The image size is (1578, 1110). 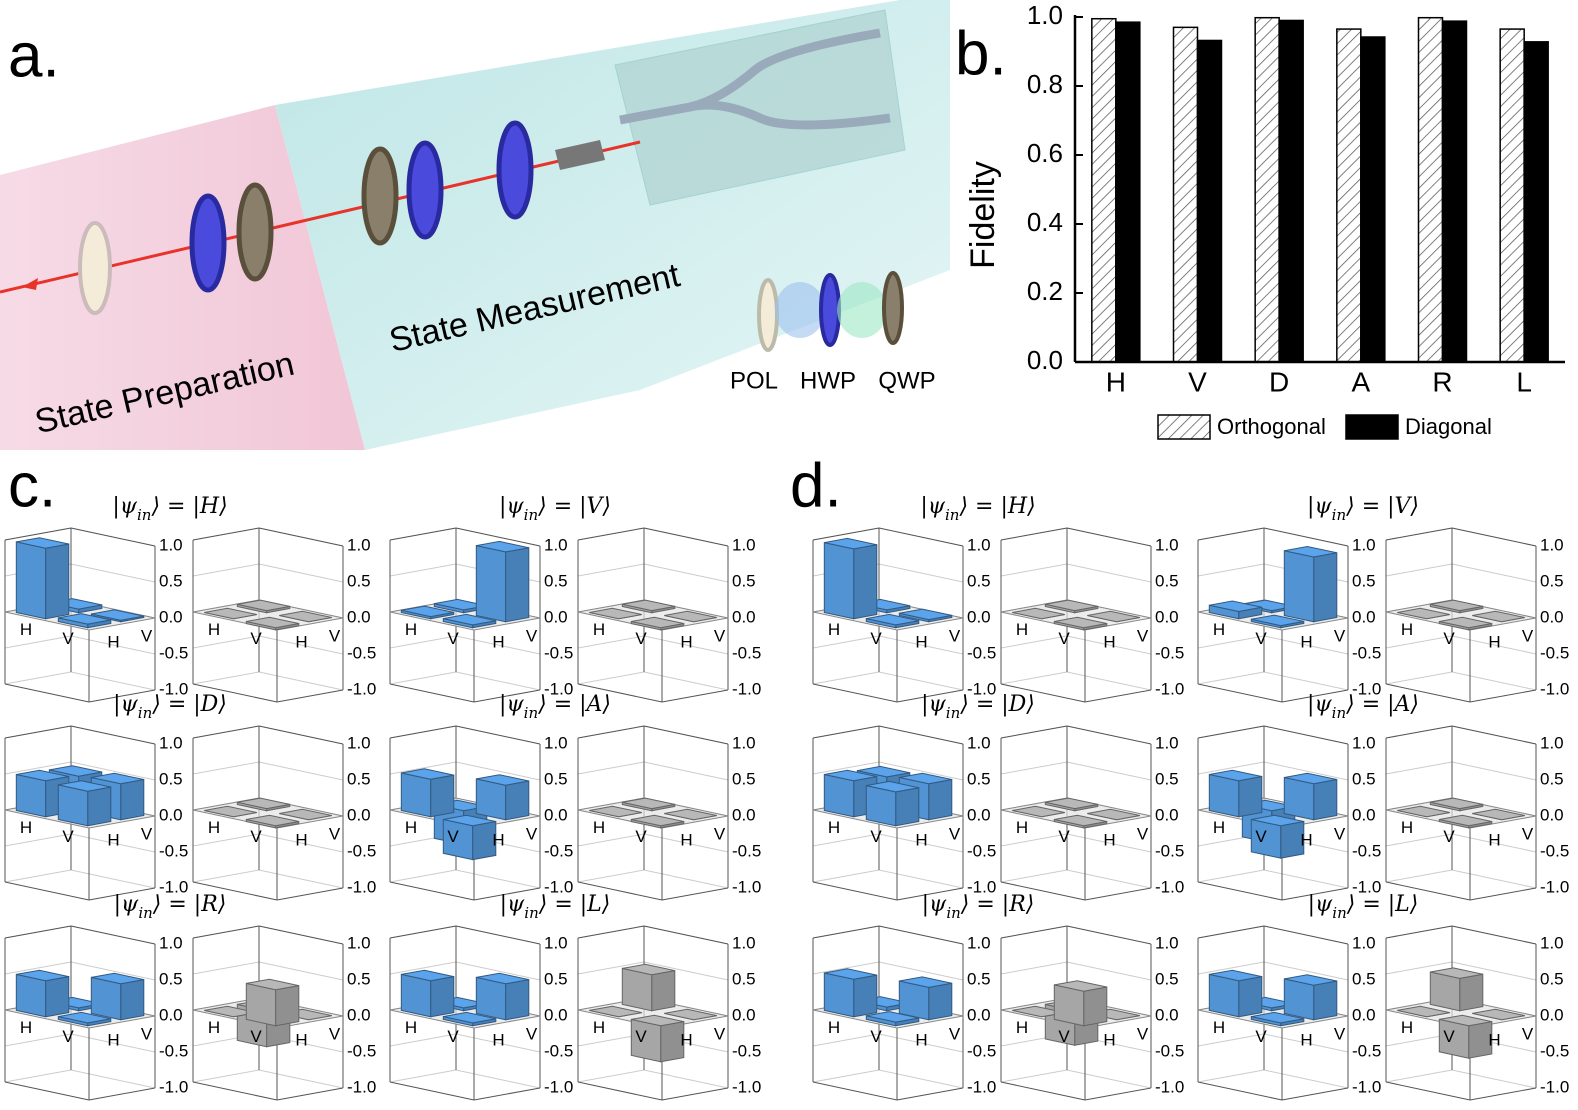 What do you see at coordinates (1271, 426) in the screenshot?
I see `legend-label: Orthogonal` at bounding box center [1271, 426].